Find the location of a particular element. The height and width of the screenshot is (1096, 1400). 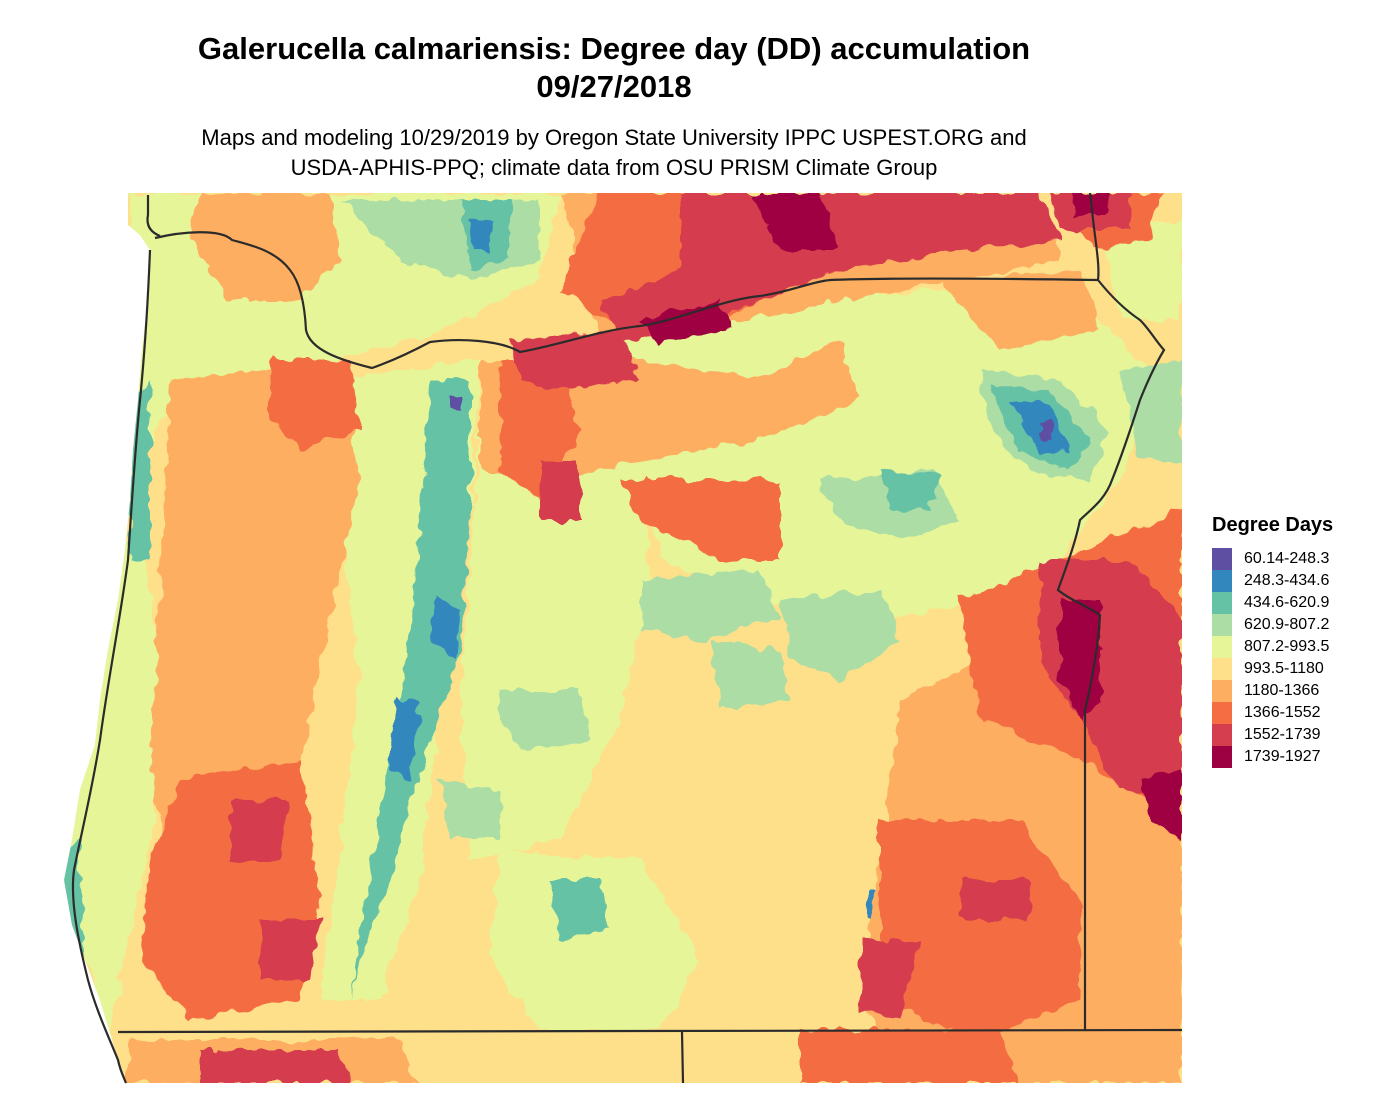

legend-item: 1739-1927 is located at coordinates (1302, 757).